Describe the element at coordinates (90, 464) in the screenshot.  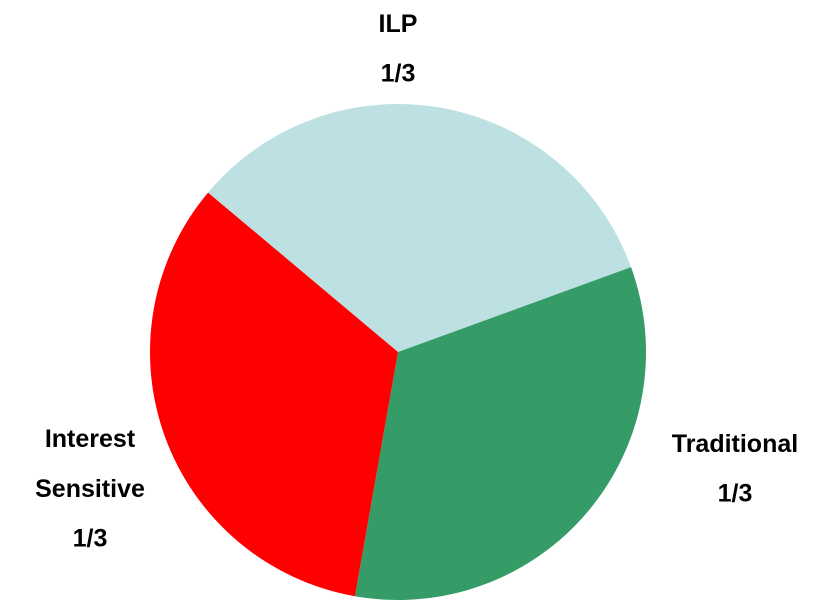
I see `slice-category-label: Interest Sensitive` at that location.